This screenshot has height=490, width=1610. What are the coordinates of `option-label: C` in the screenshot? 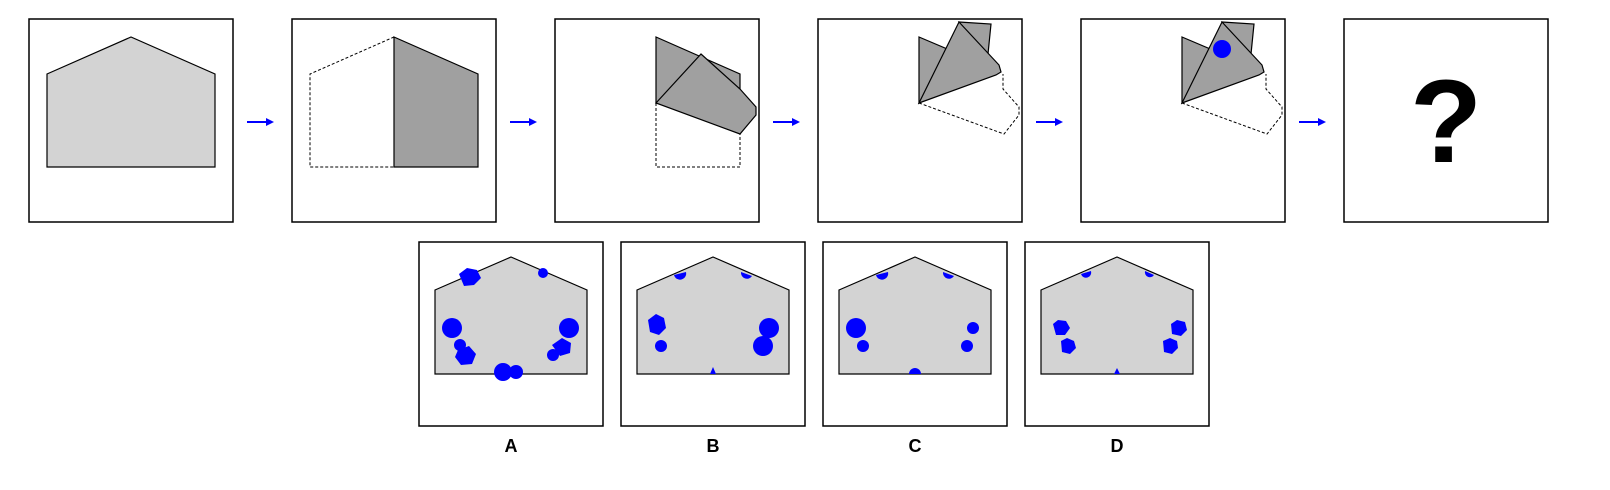 It's located at (915, 446).